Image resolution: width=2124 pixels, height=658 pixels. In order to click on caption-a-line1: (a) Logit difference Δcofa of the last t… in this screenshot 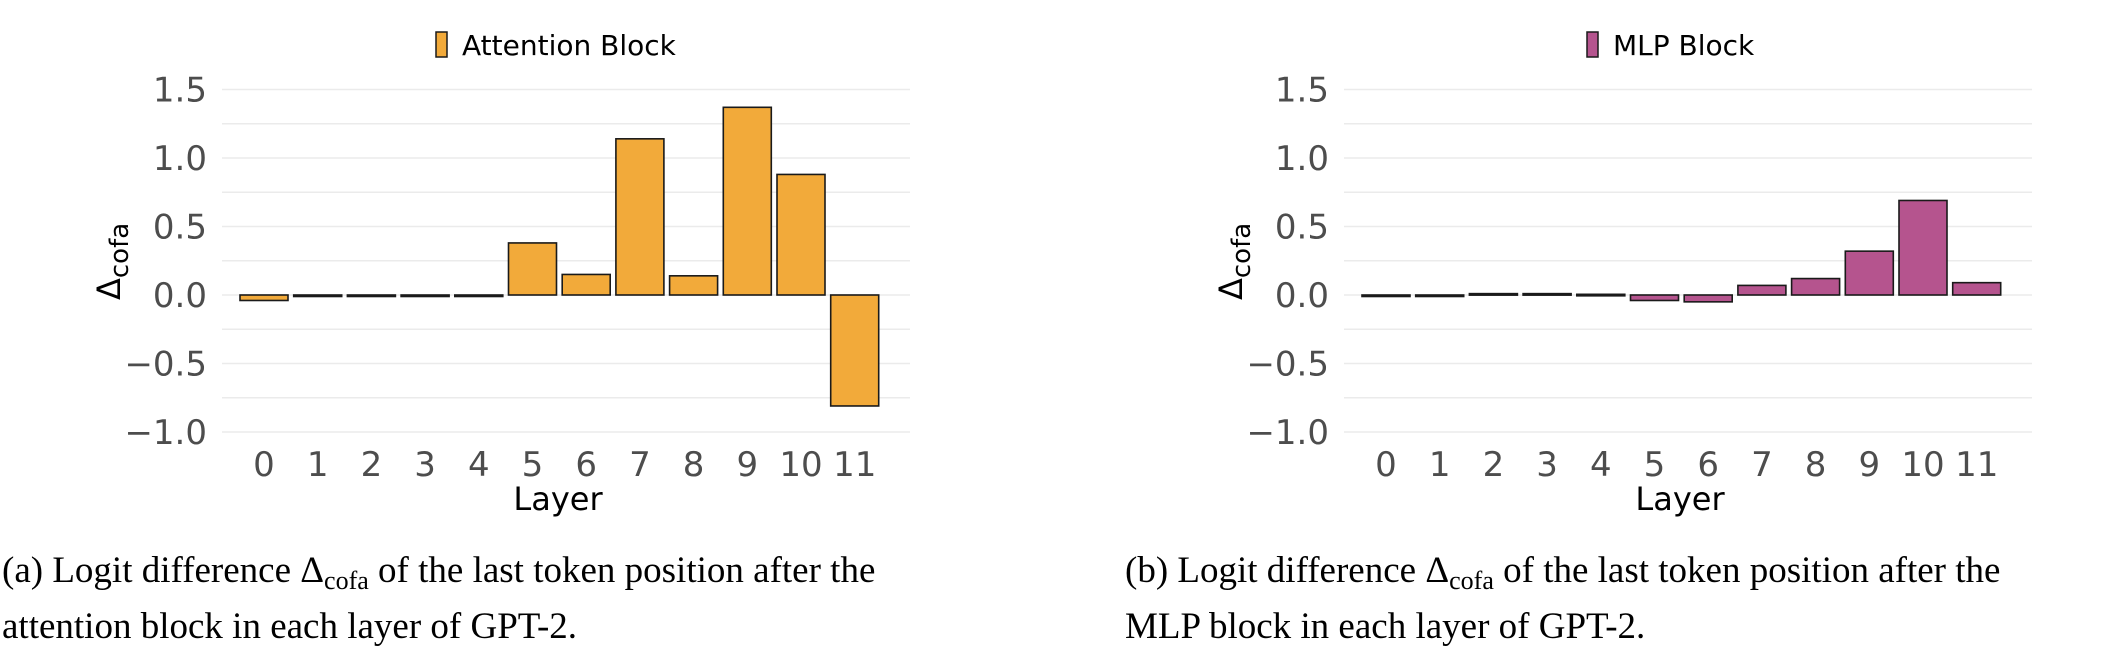, I will do `click(439, 572)`.